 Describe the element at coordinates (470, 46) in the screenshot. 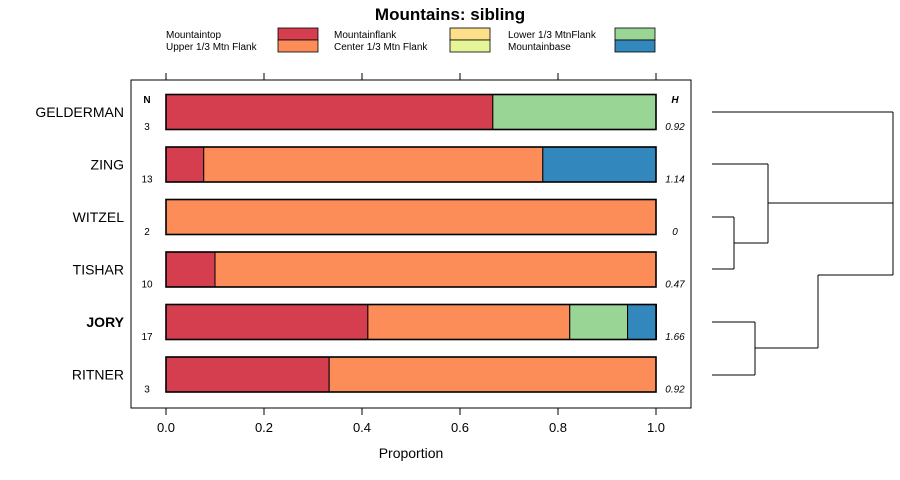

I see `legend-swatch-center-1-3-mtn-flank` at that location.